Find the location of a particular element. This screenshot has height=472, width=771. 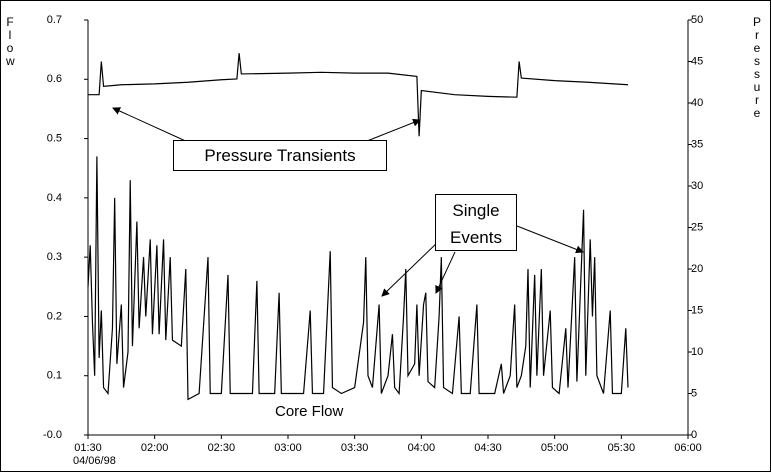

y2-tick-label: 50 is located at coordinates (697, 20).